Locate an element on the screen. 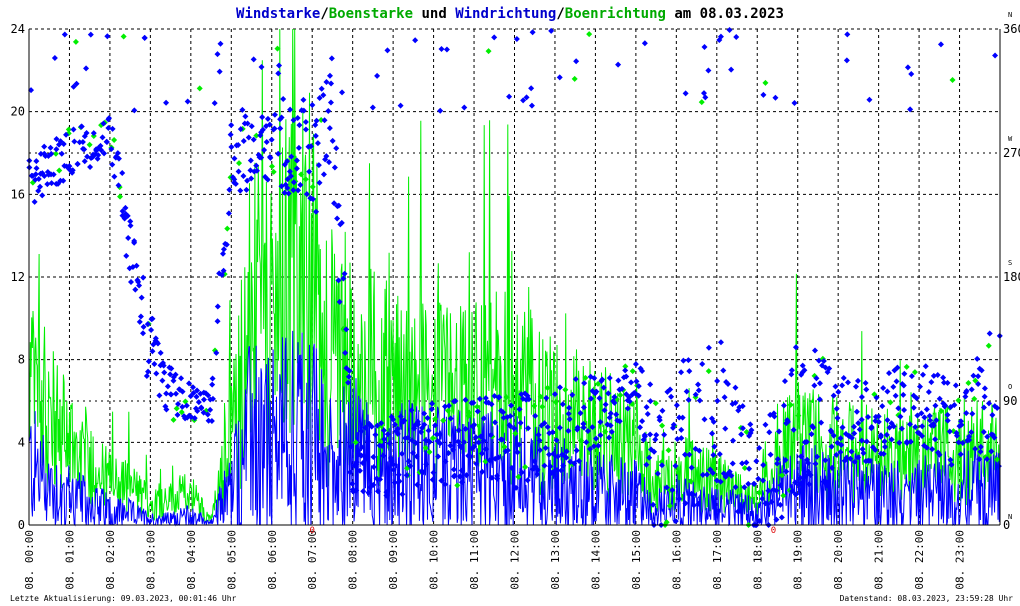 The height and width of the screenshot is (606, 1020). x-tick-17: 08. 17:00 is located at coordinates (717, 560).